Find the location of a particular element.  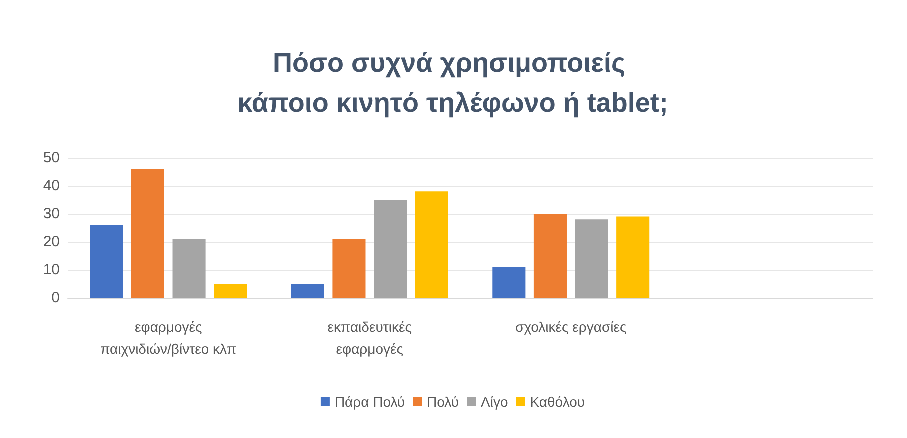

x-tick-label: εφαρμογές παιχνιδιών/βίντεο κλπ is located at coordinates (169, 338).